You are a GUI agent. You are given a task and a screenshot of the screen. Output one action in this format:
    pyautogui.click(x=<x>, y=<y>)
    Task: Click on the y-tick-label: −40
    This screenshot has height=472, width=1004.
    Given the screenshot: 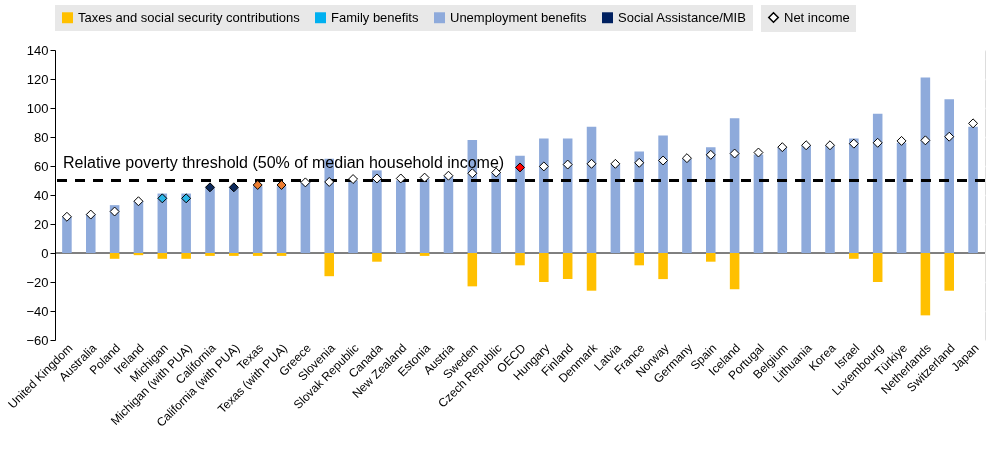 What is the action you would take?
    pyautogui.click(x=37, y=311)
    